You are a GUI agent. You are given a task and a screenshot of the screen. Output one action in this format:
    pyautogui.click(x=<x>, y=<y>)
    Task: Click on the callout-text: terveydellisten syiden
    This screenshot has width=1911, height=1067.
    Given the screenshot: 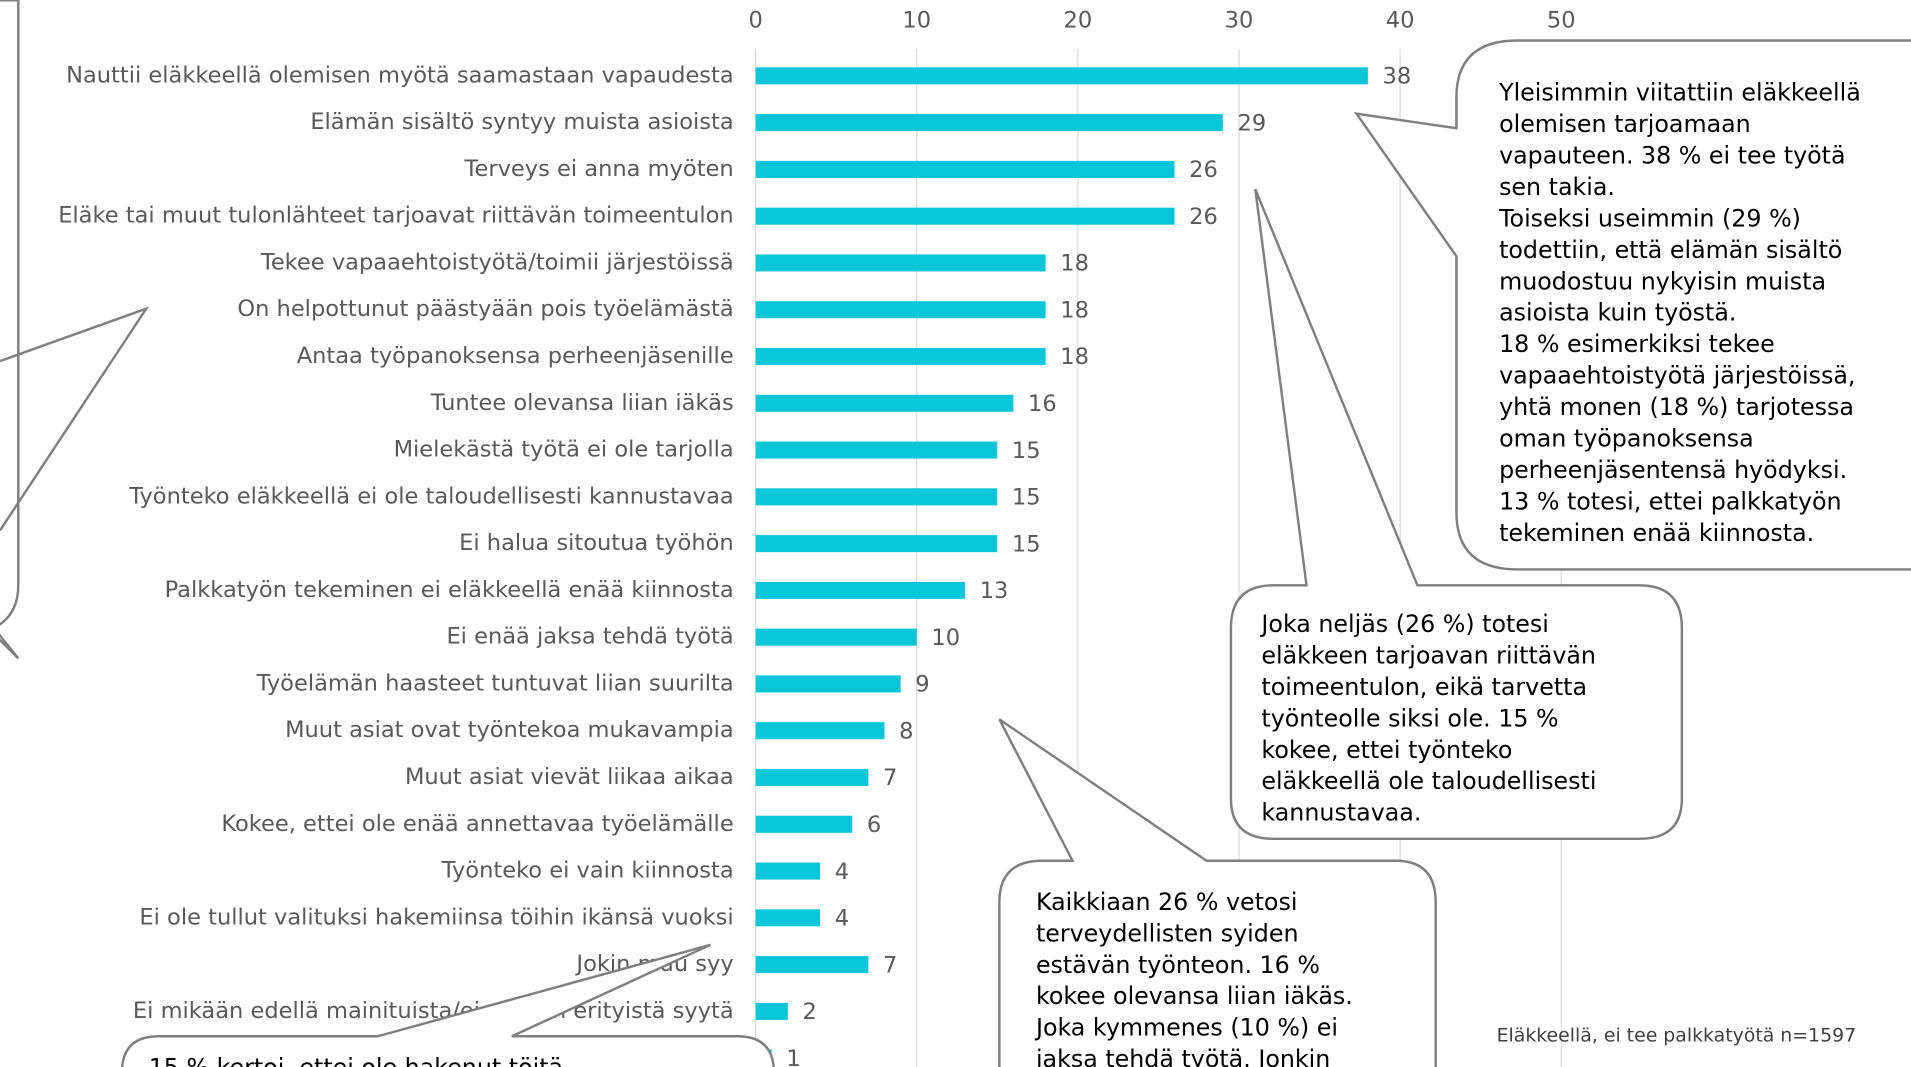 What is the action you would take?
    pyautogui.click(x=1167, y=933)
    